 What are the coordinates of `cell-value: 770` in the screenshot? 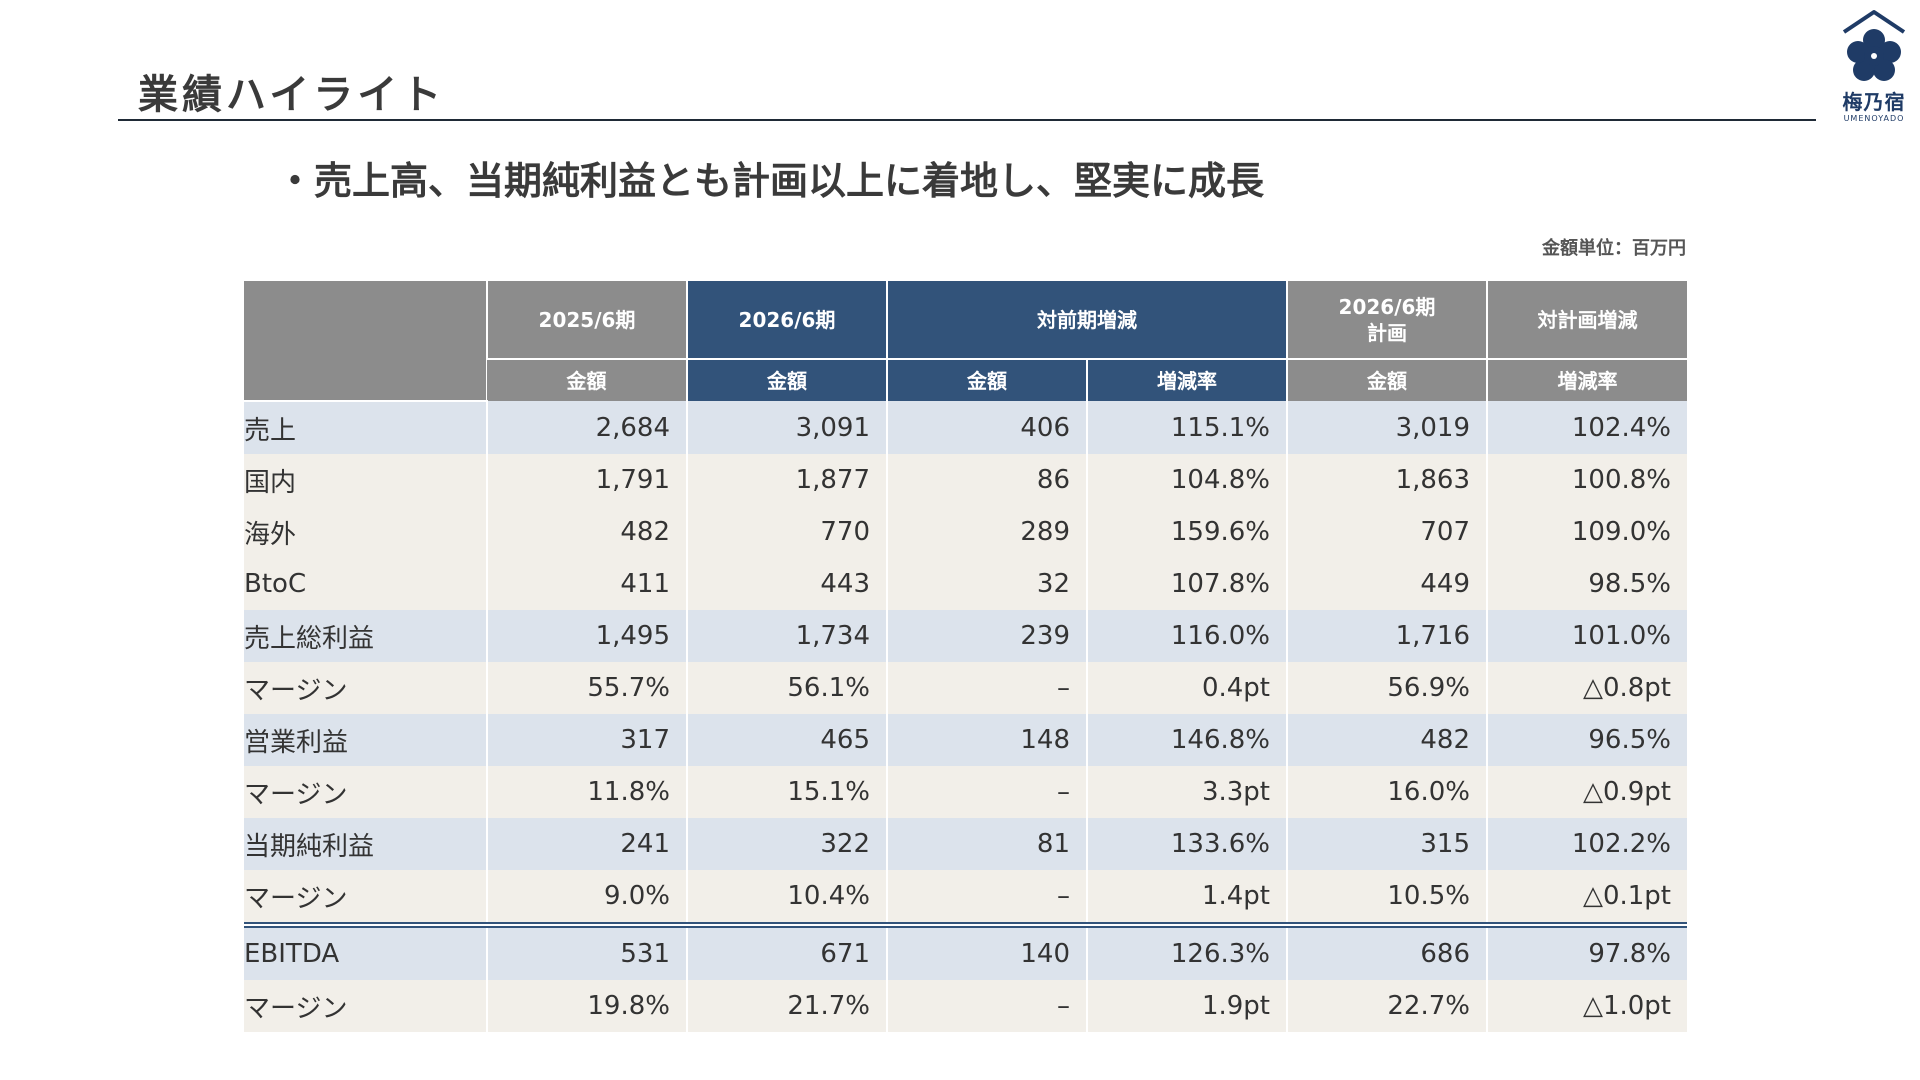 It's located at (786, 532).